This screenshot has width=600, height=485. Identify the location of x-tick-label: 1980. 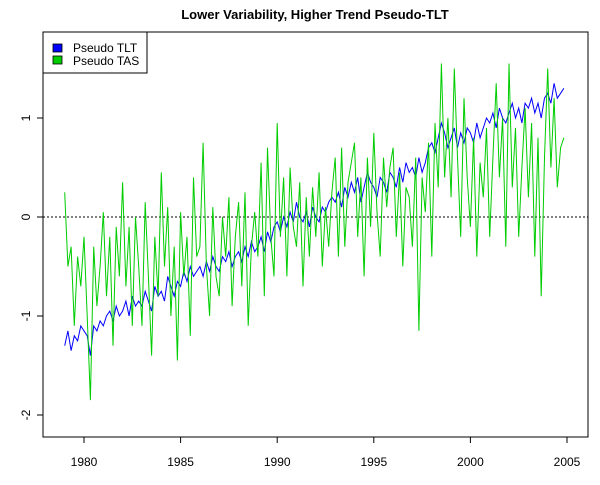
(84, 462).